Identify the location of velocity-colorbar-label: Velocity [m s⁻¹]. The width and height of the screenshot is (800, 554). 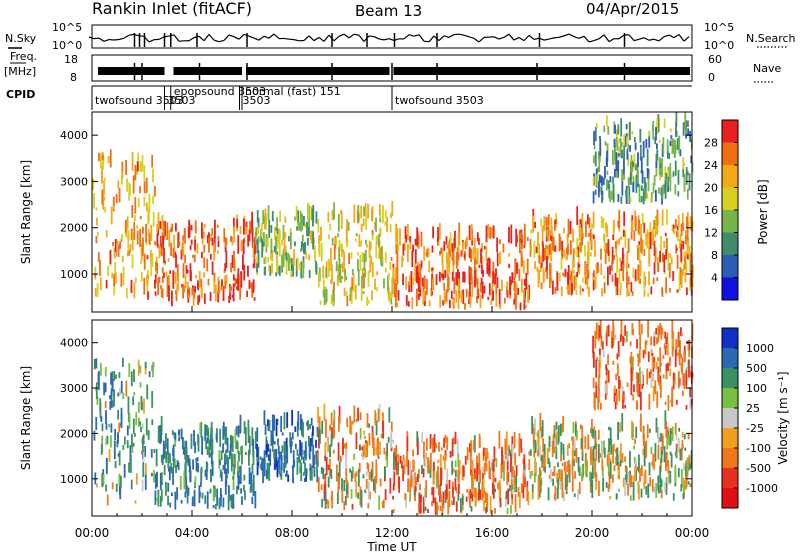
(783, 417).